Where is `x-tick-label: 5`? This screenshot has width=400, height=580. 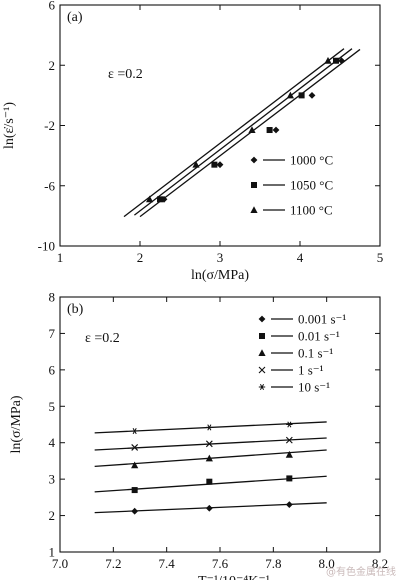 x-tick-label: 5 is located at coordinates (380, 257).